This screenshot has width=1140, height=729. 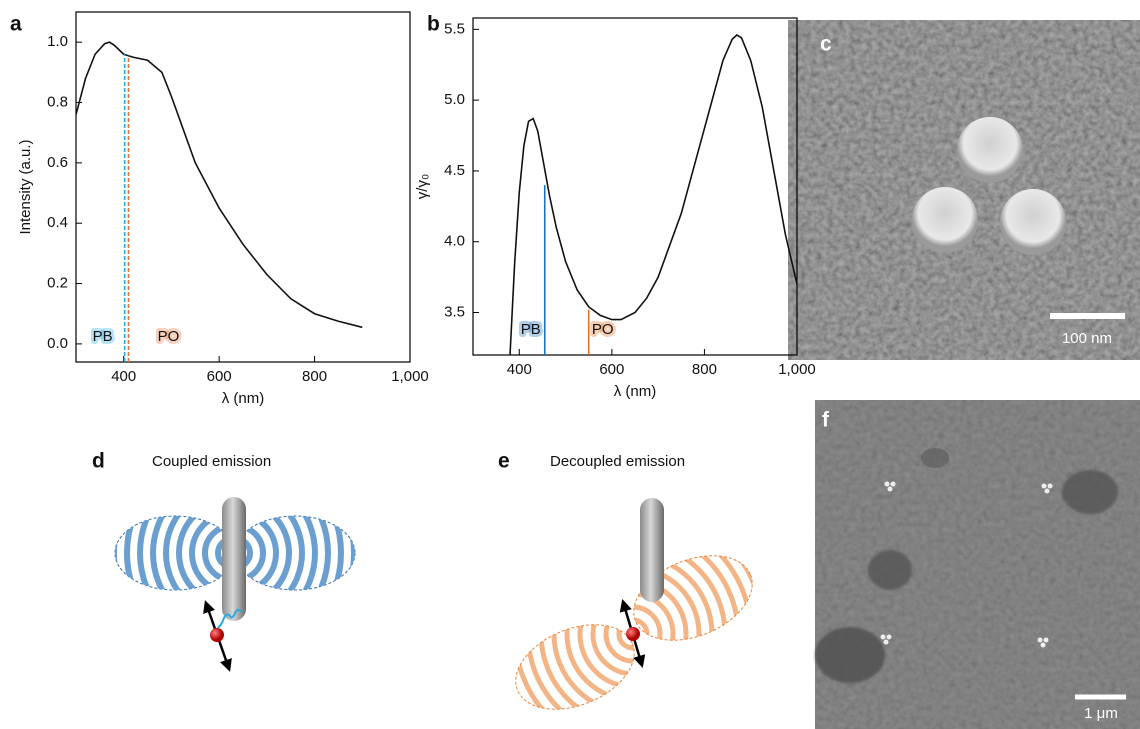 What do you see at coordinates (454, 311) in the screenshot?
I see `y-tick-label: 3.5` at bounding box center [454, 311].